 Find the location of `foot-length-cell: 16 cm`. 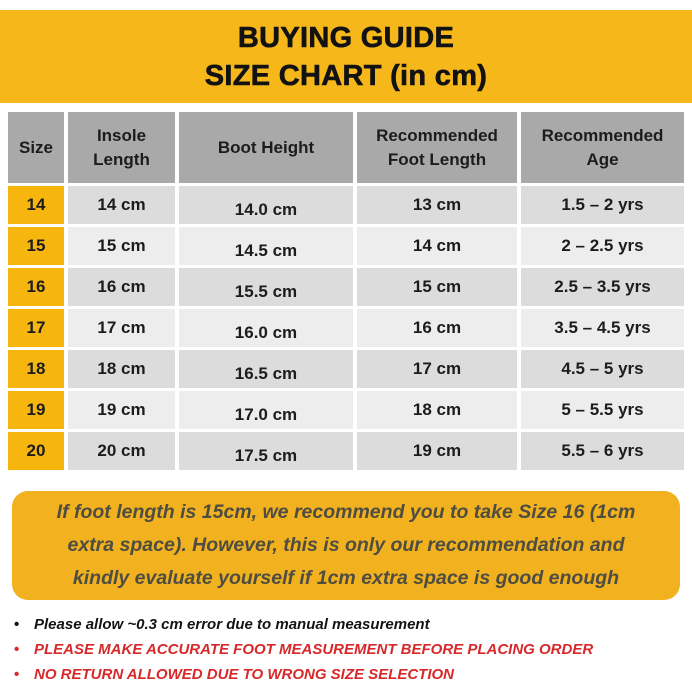

foot-length-cell: 16 cm is located at coordinates (437, 328).